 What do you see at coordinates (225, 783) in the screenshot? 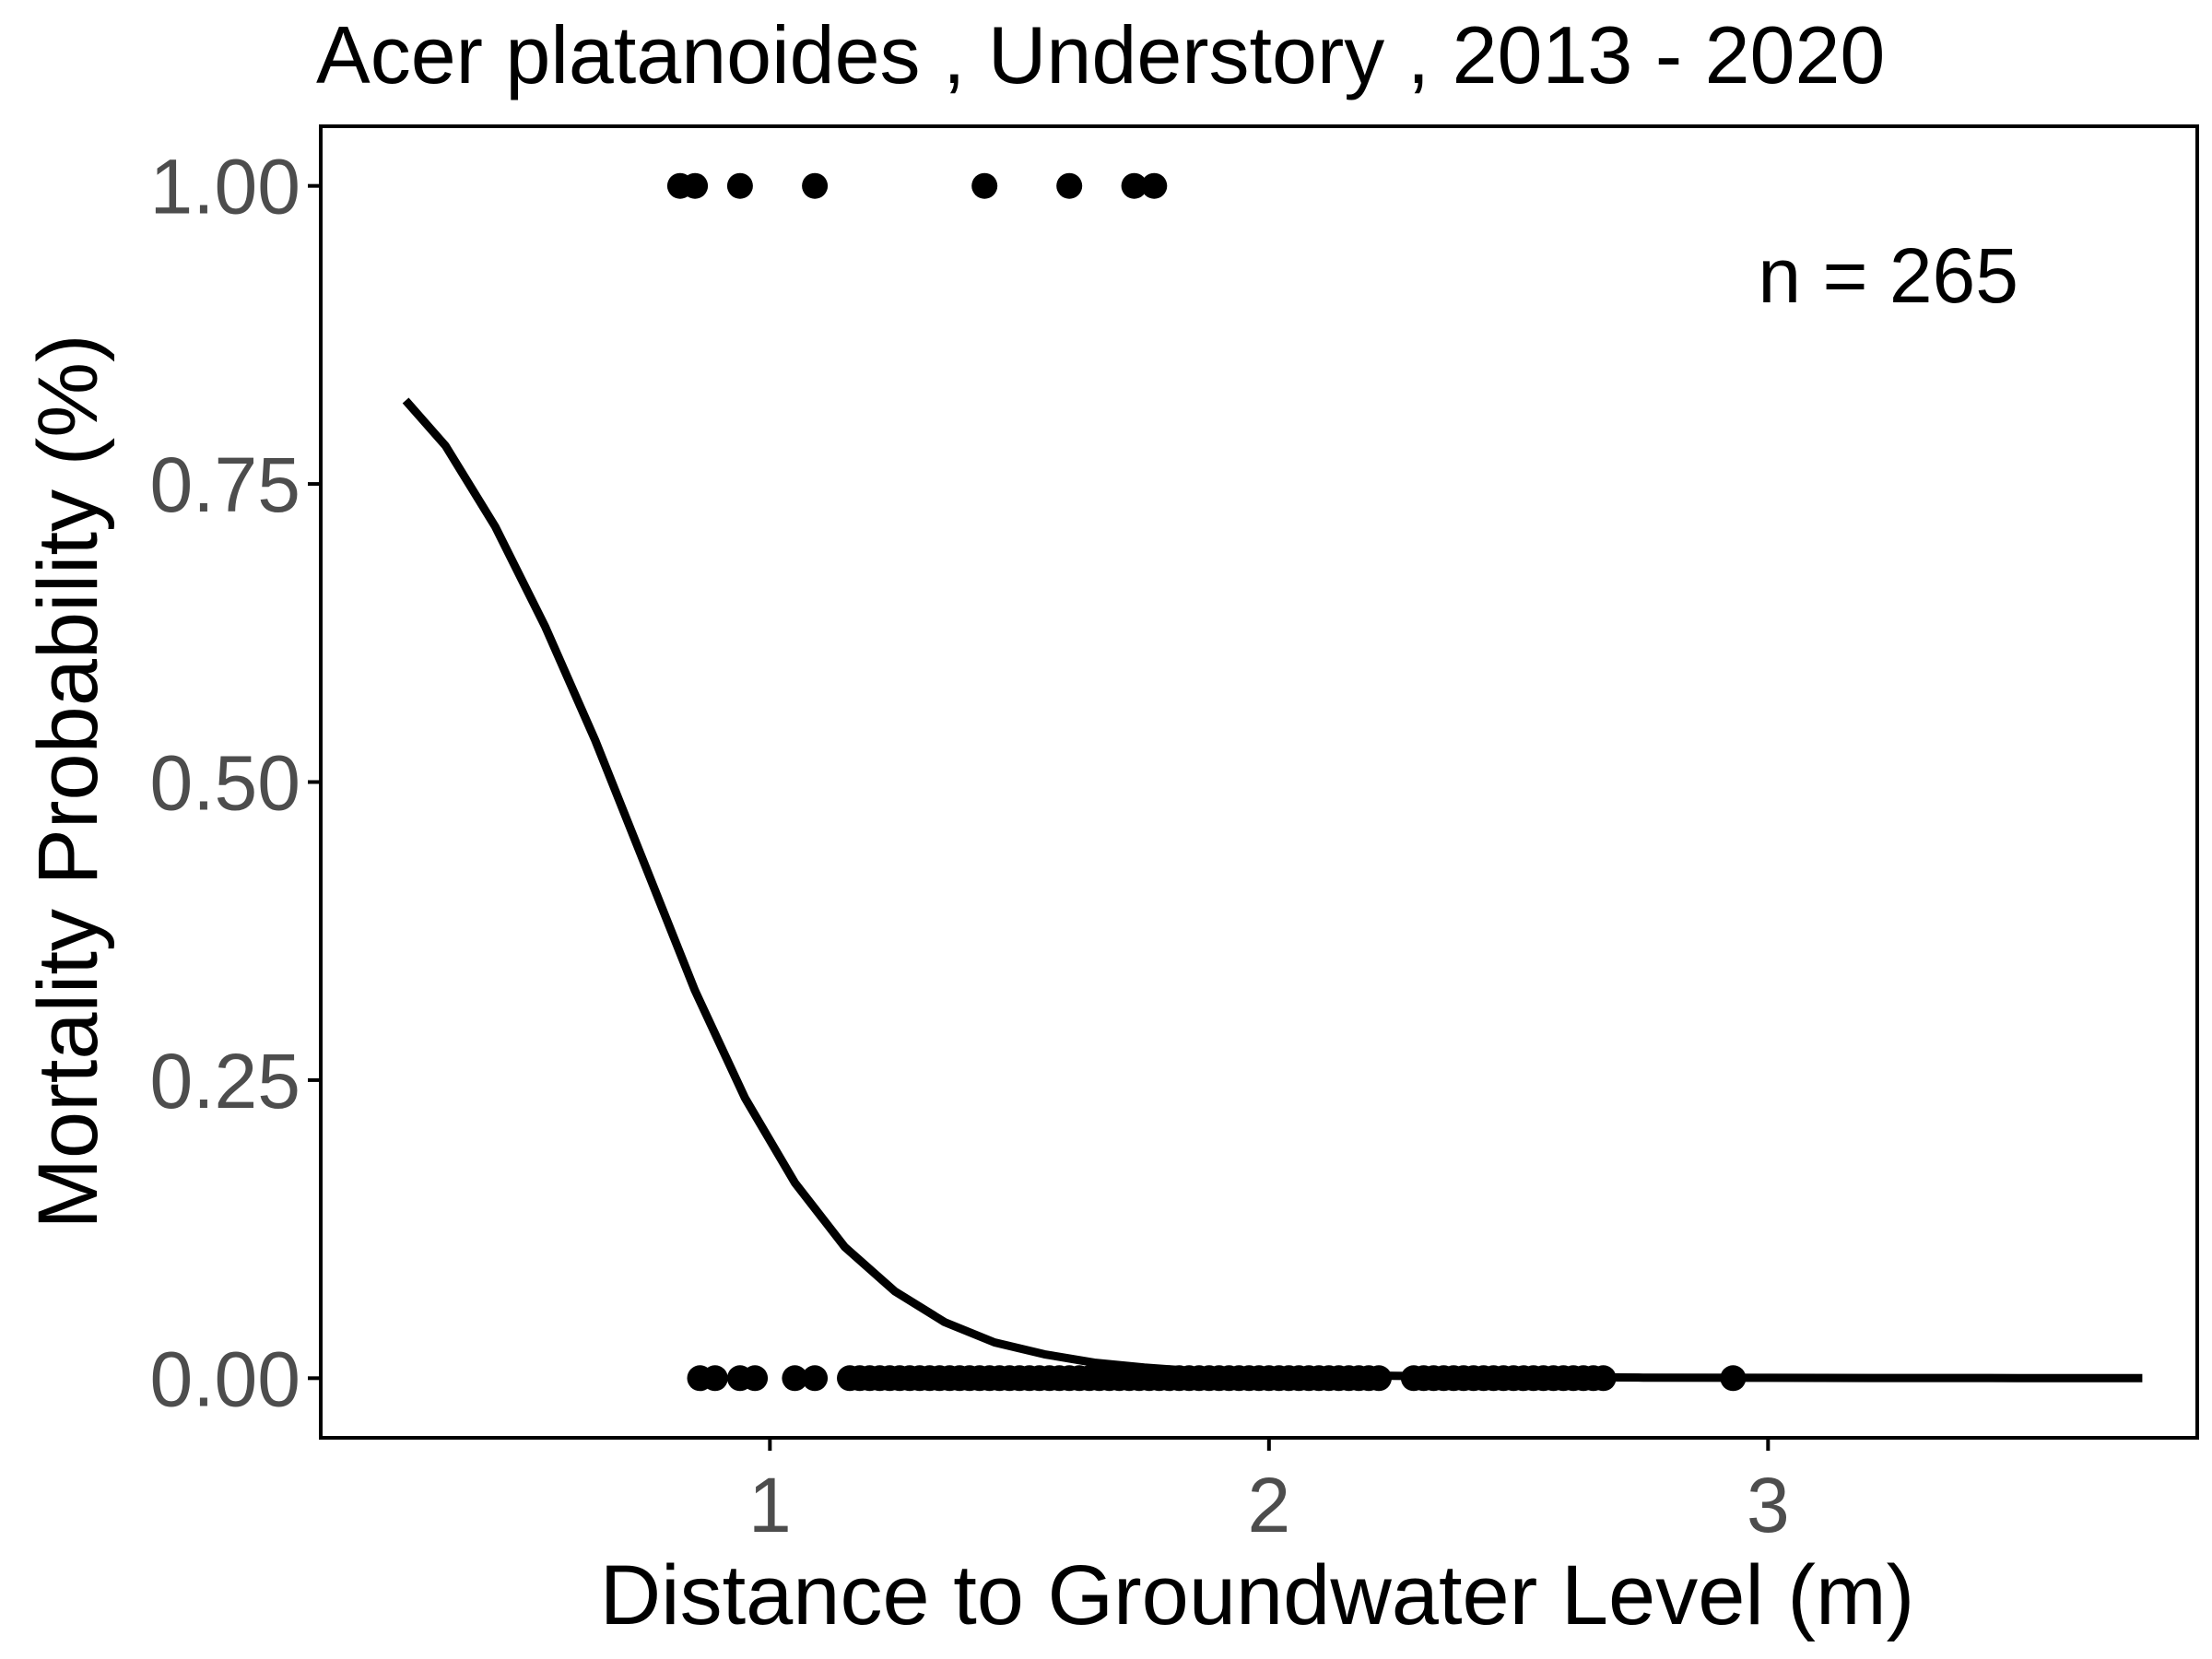
I see `y-tick-label: 0.50` at bounding box center [225, 783].